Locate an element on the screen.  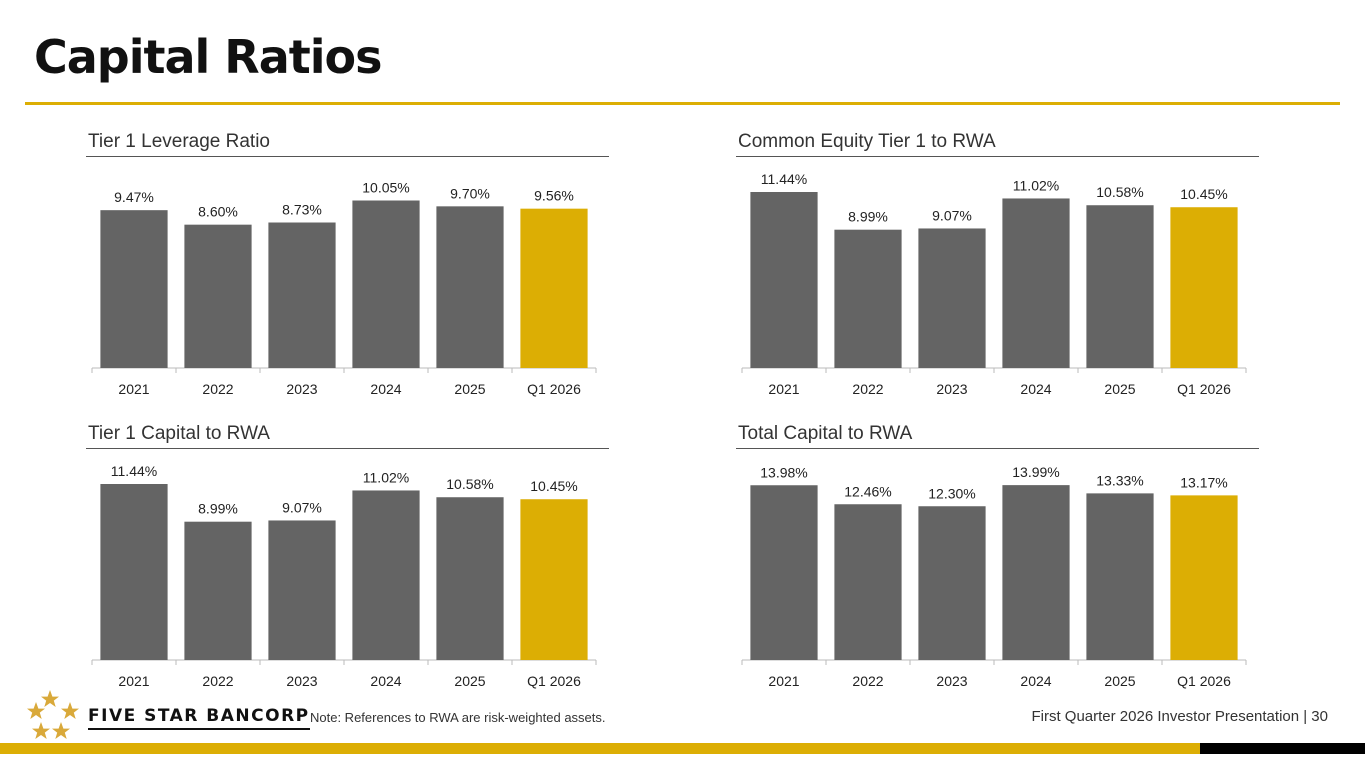
data-label: 9.47% is located at coordinates (134, 197).